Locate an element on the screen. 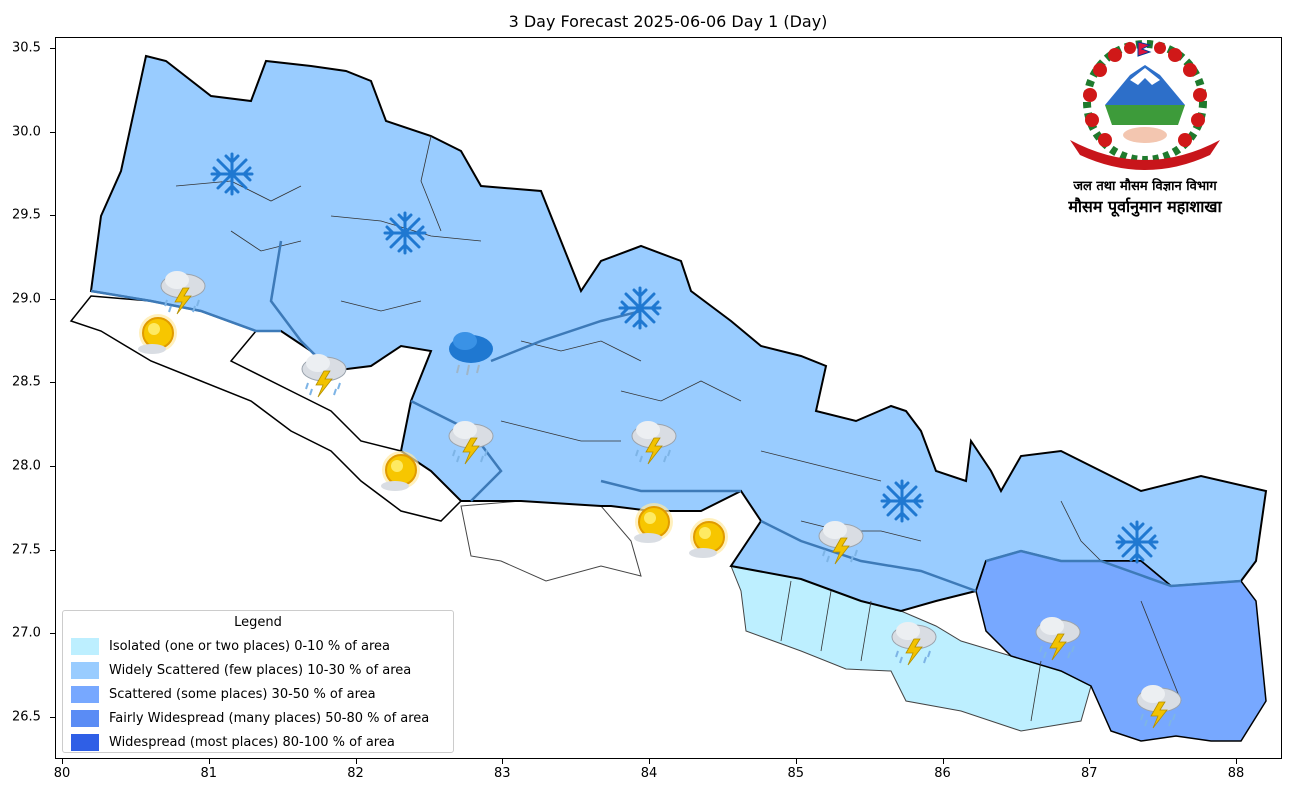  y-tick-label: 27.5 is located at coordinates (26, 550).